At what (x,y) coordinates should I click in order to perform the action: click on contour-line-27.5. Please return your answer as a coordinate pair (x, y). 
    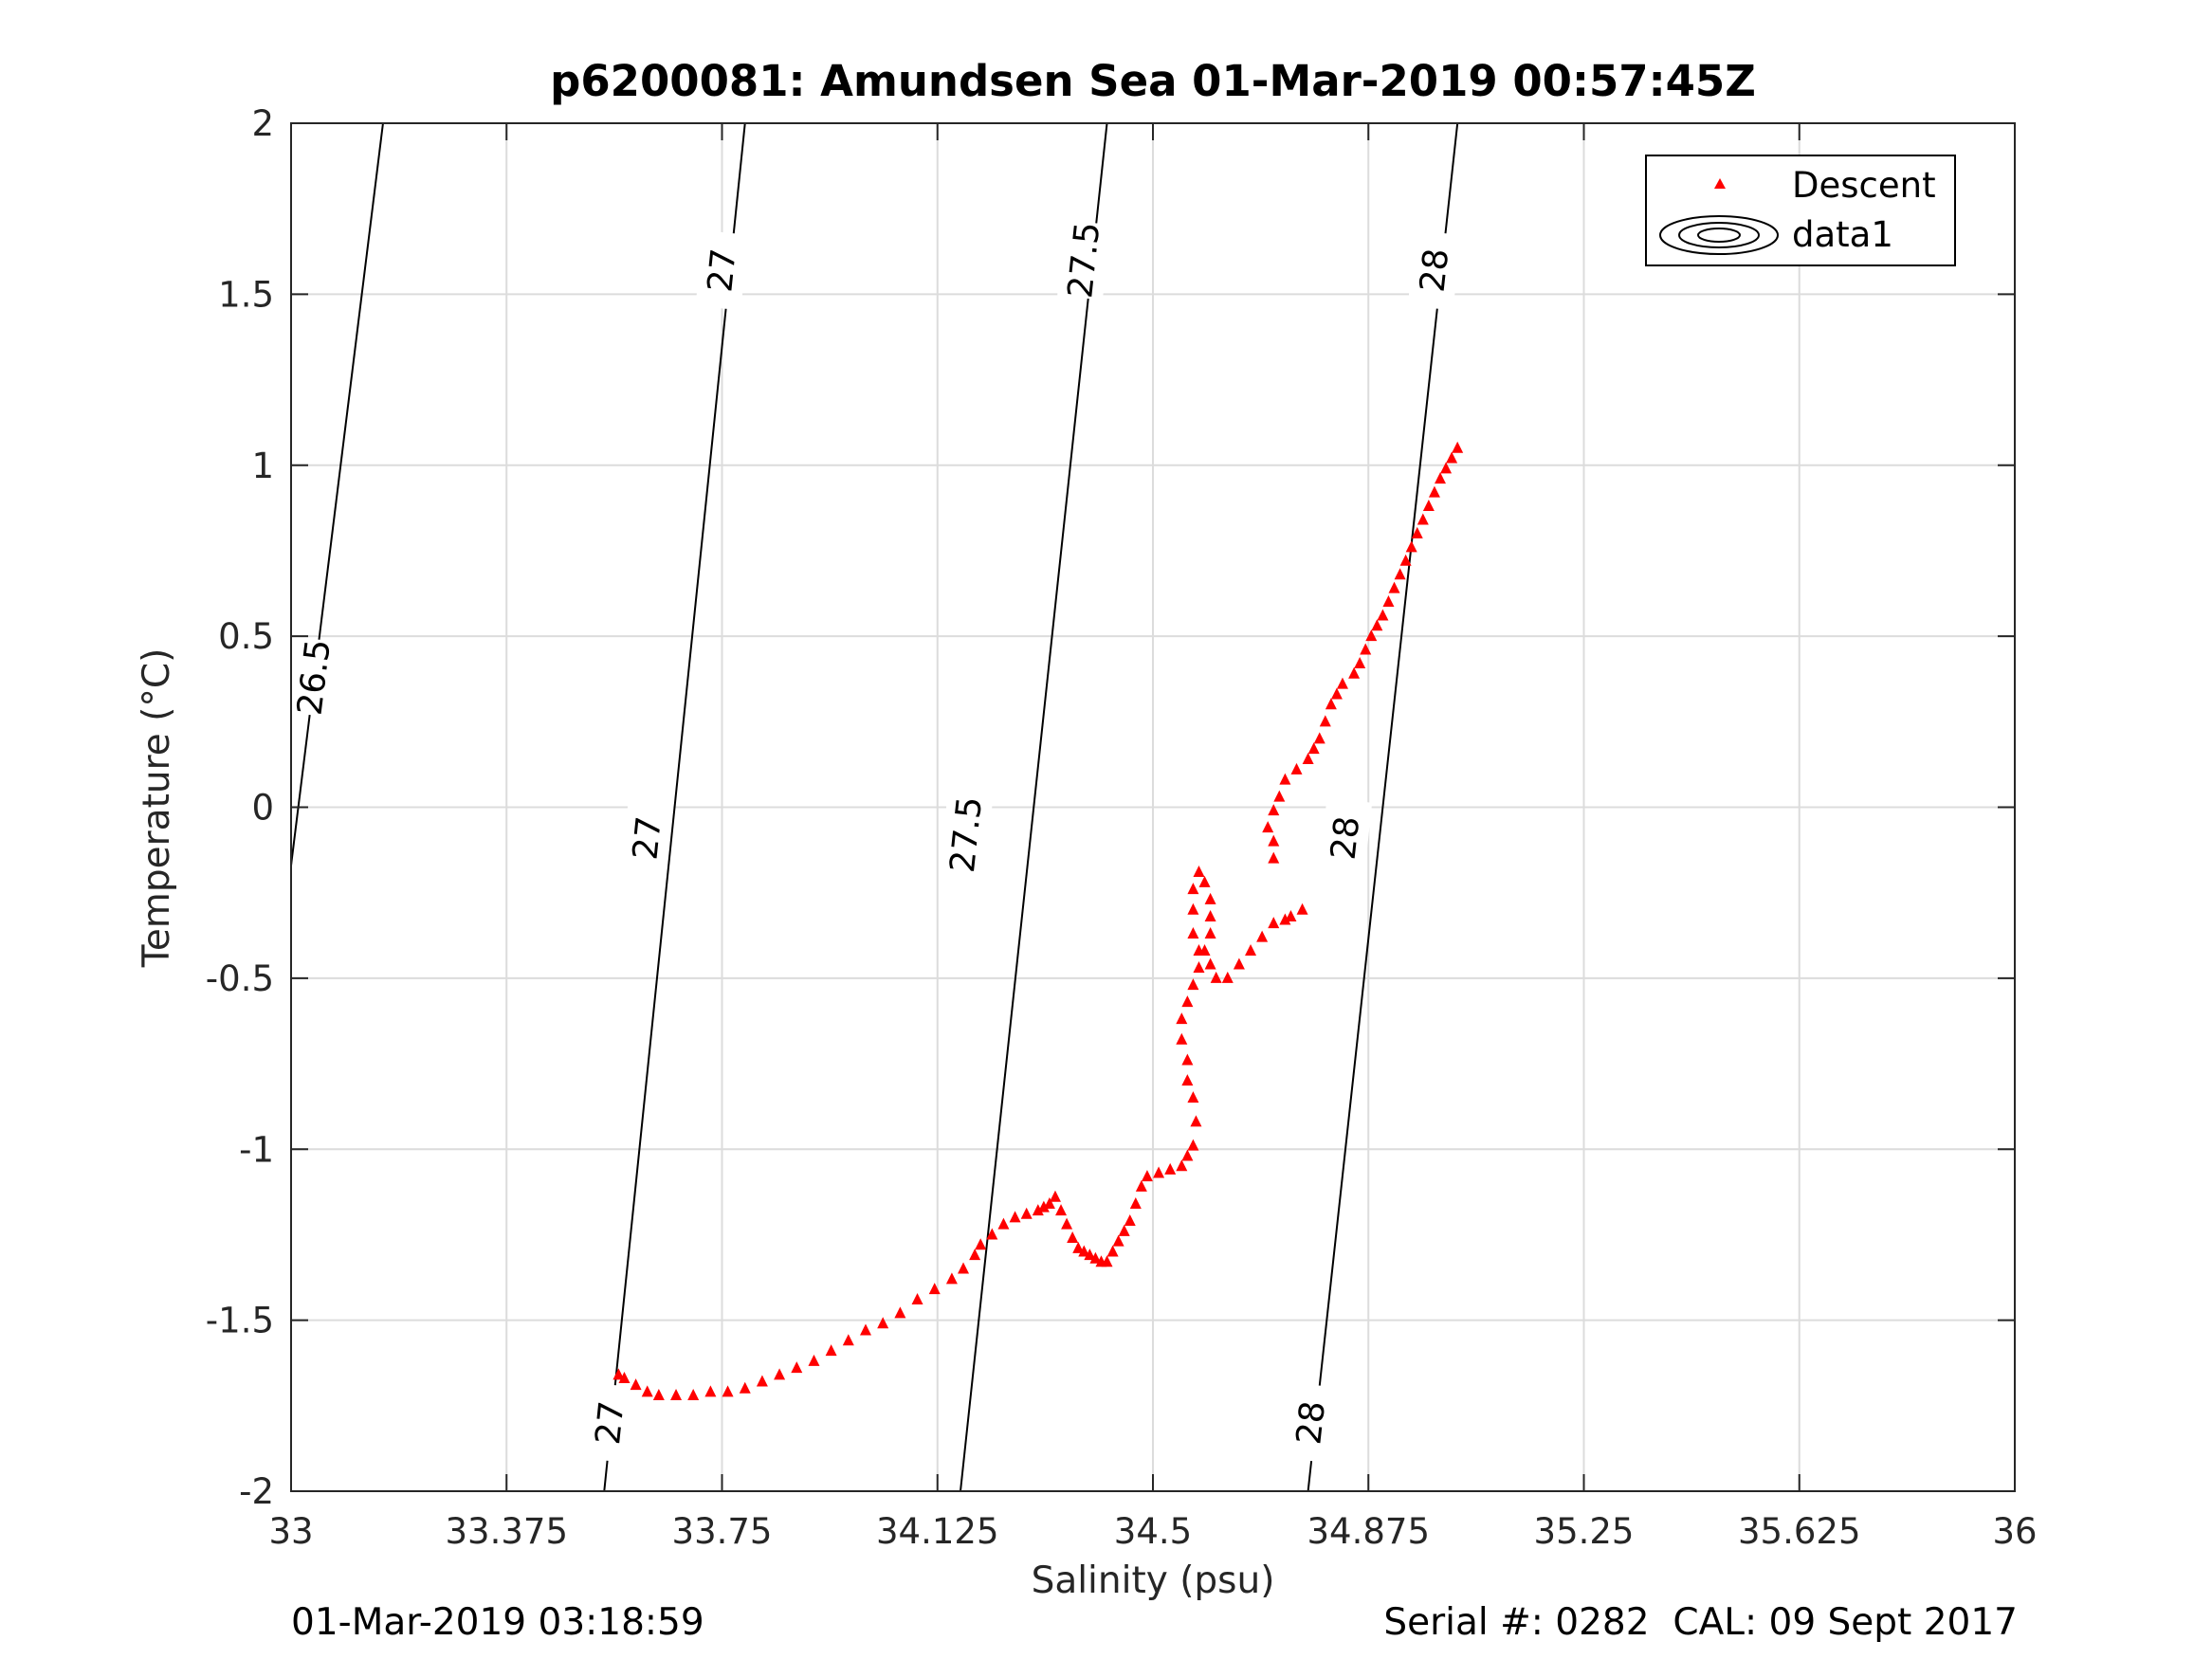
    Looking at the image, I should click on (1033, 807).